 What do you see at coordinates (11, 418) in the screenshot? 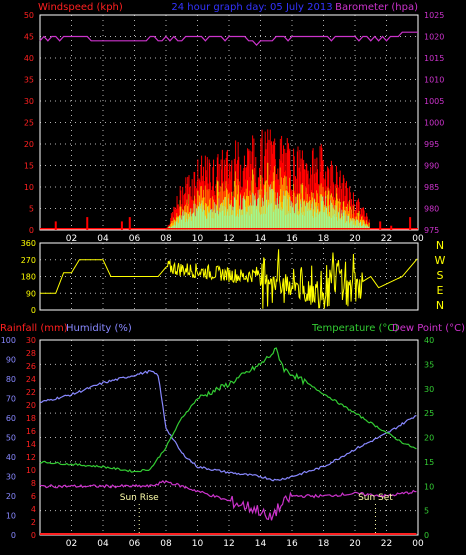
I see `humidity-tick-label: 60` at bounding box center [11, 418].